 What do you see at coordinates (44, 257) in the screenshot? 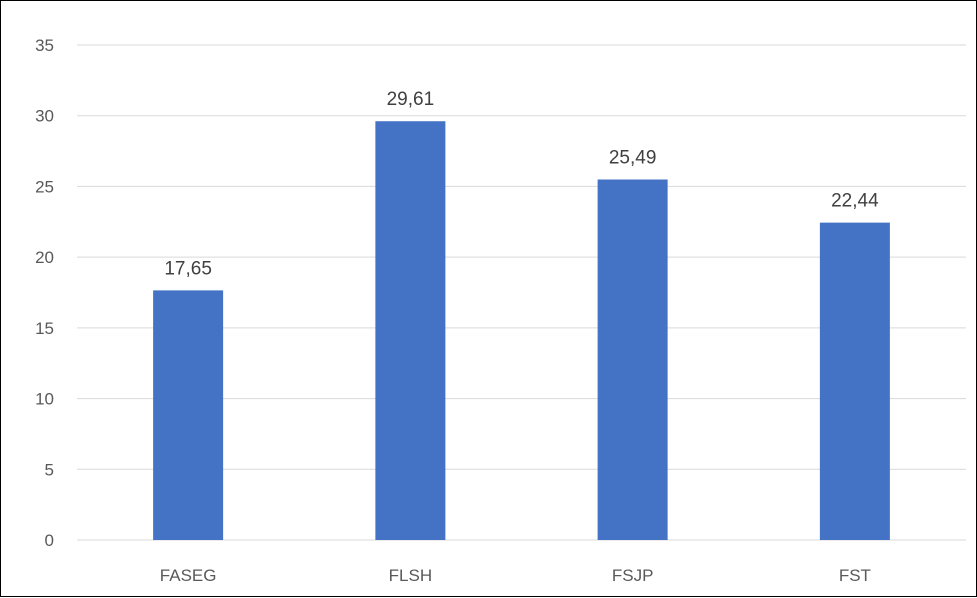
I see `y-tick-label: 20` at bounding box center [44, 257].